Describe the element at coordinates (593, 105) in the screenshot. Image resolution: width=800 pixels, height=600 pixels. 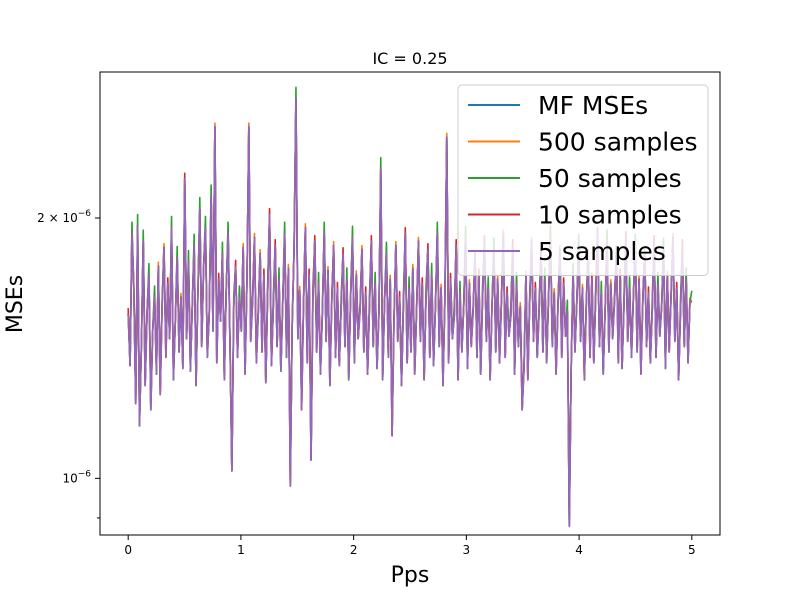
I see `legend-label: MF MSEs` at that location.